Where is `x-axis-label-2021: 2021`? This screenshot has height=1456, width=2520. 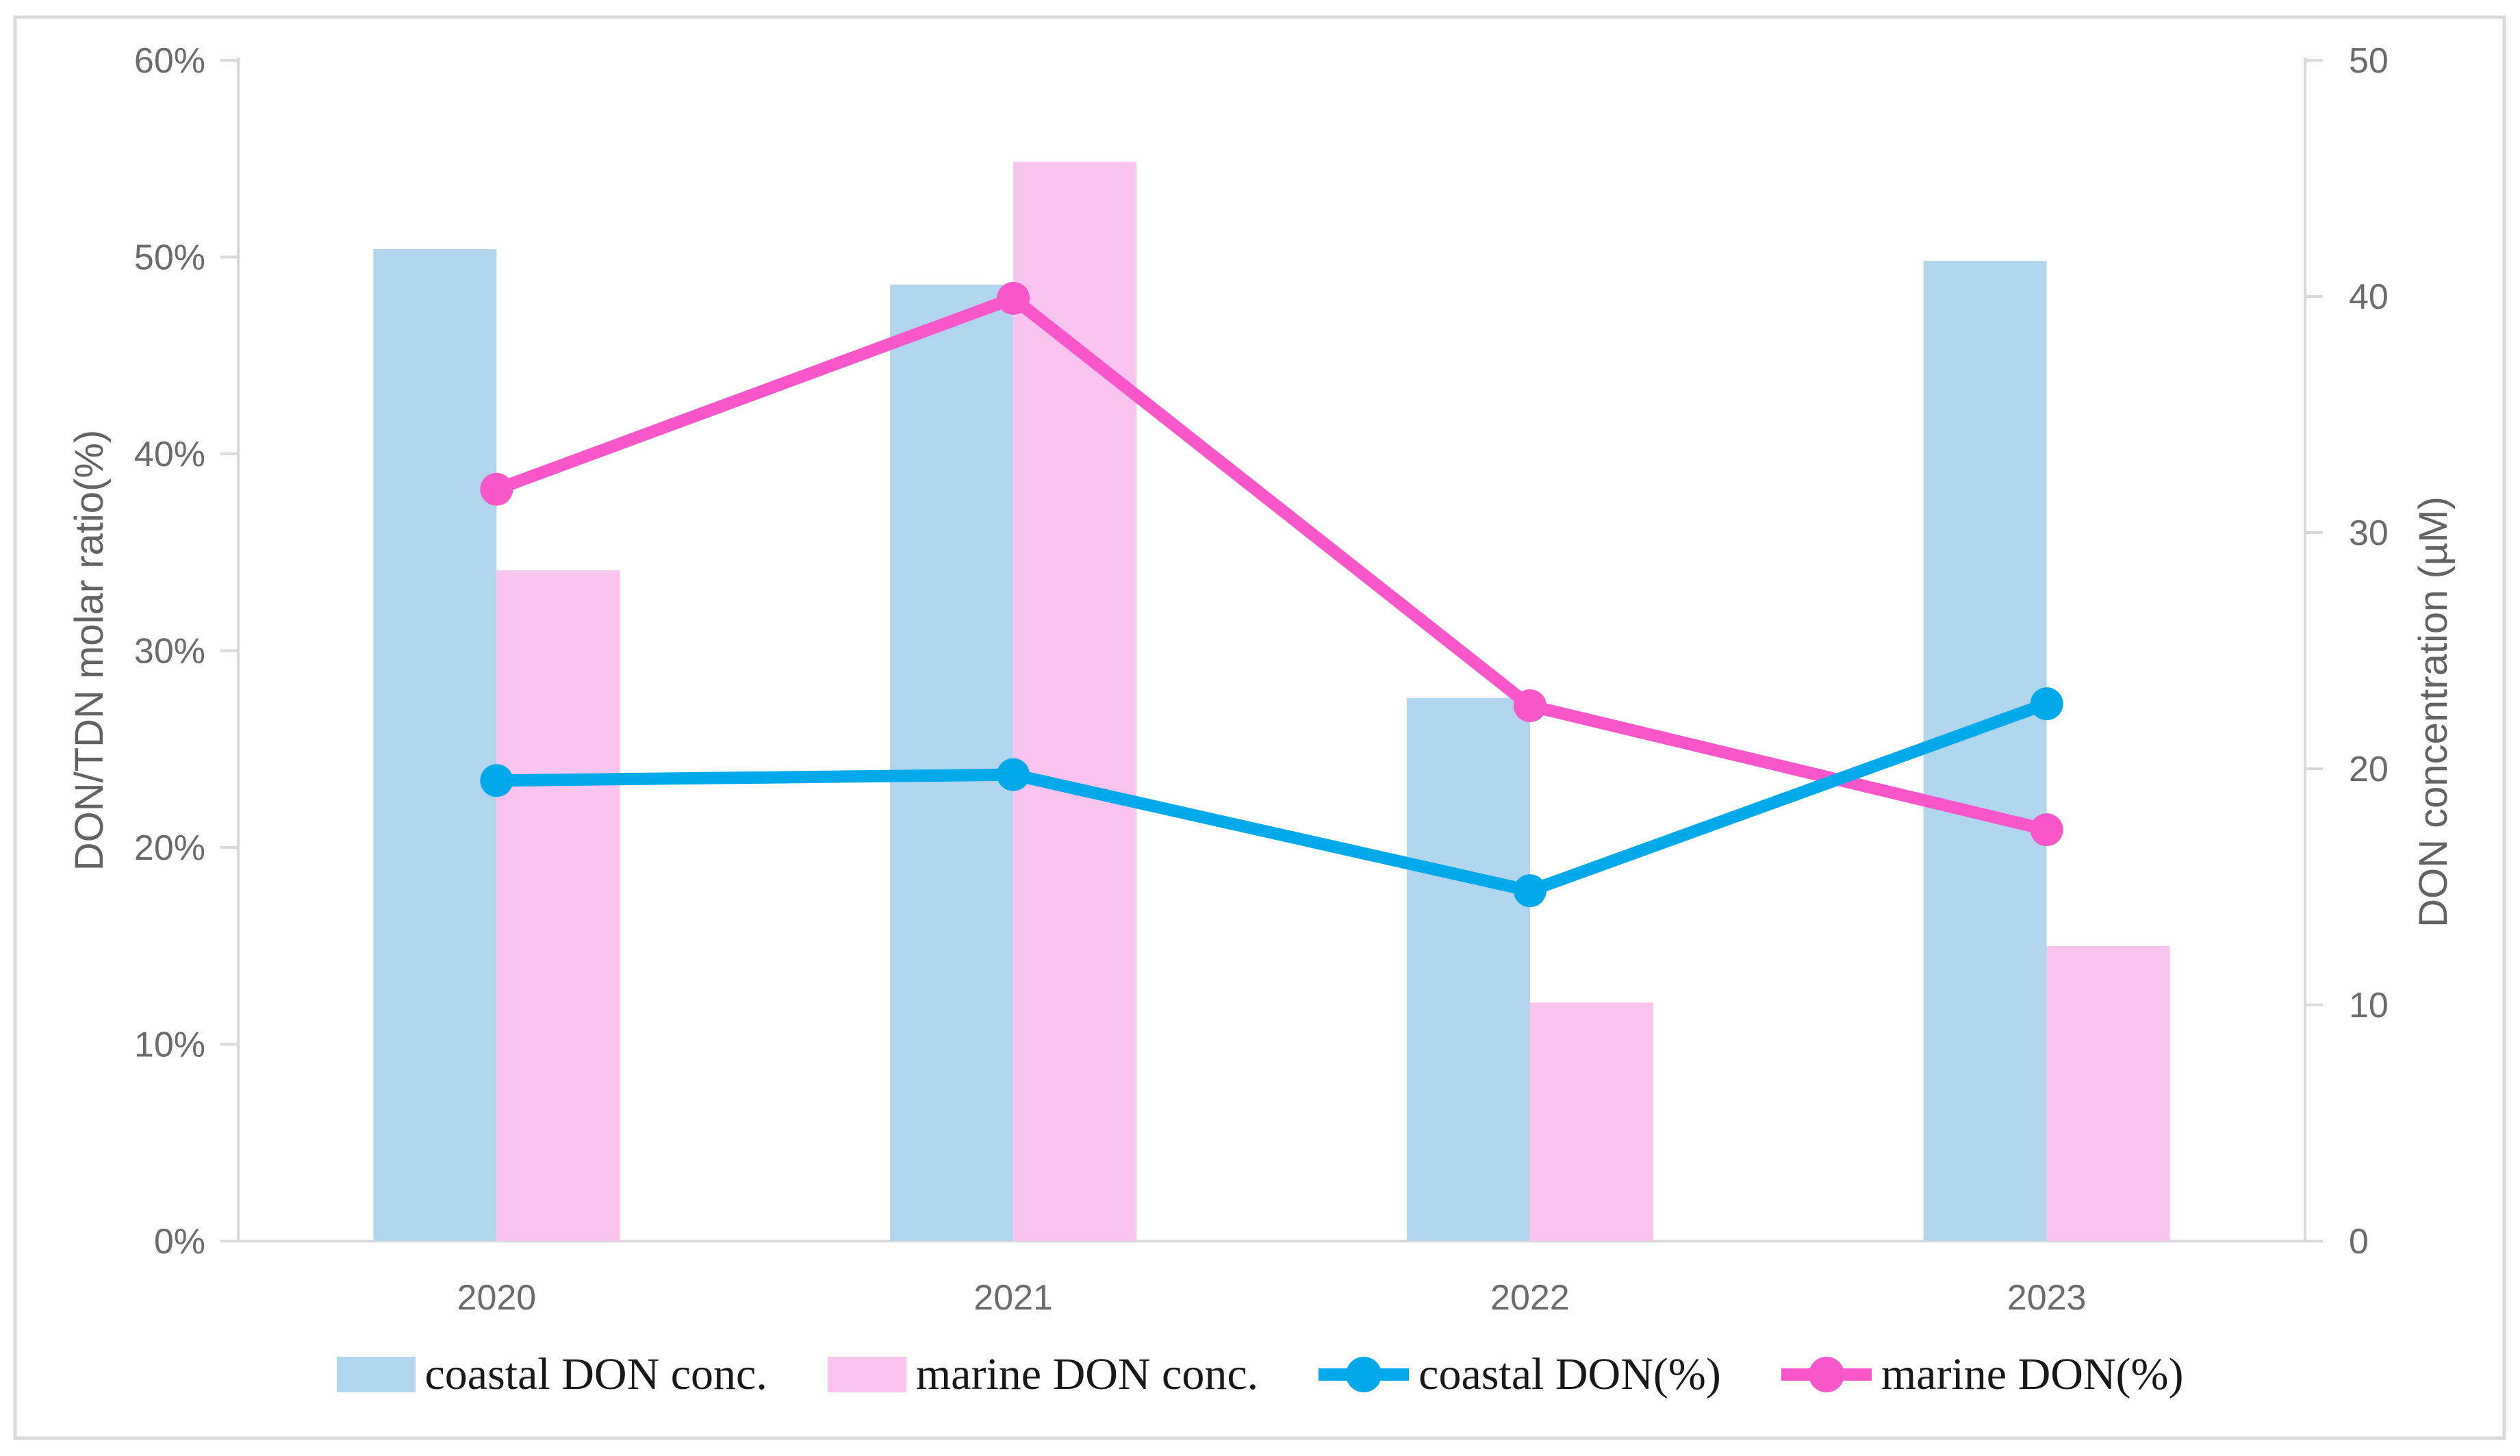 x-axis-label-2021: 2021 is located at coordinates (1013, 1298).